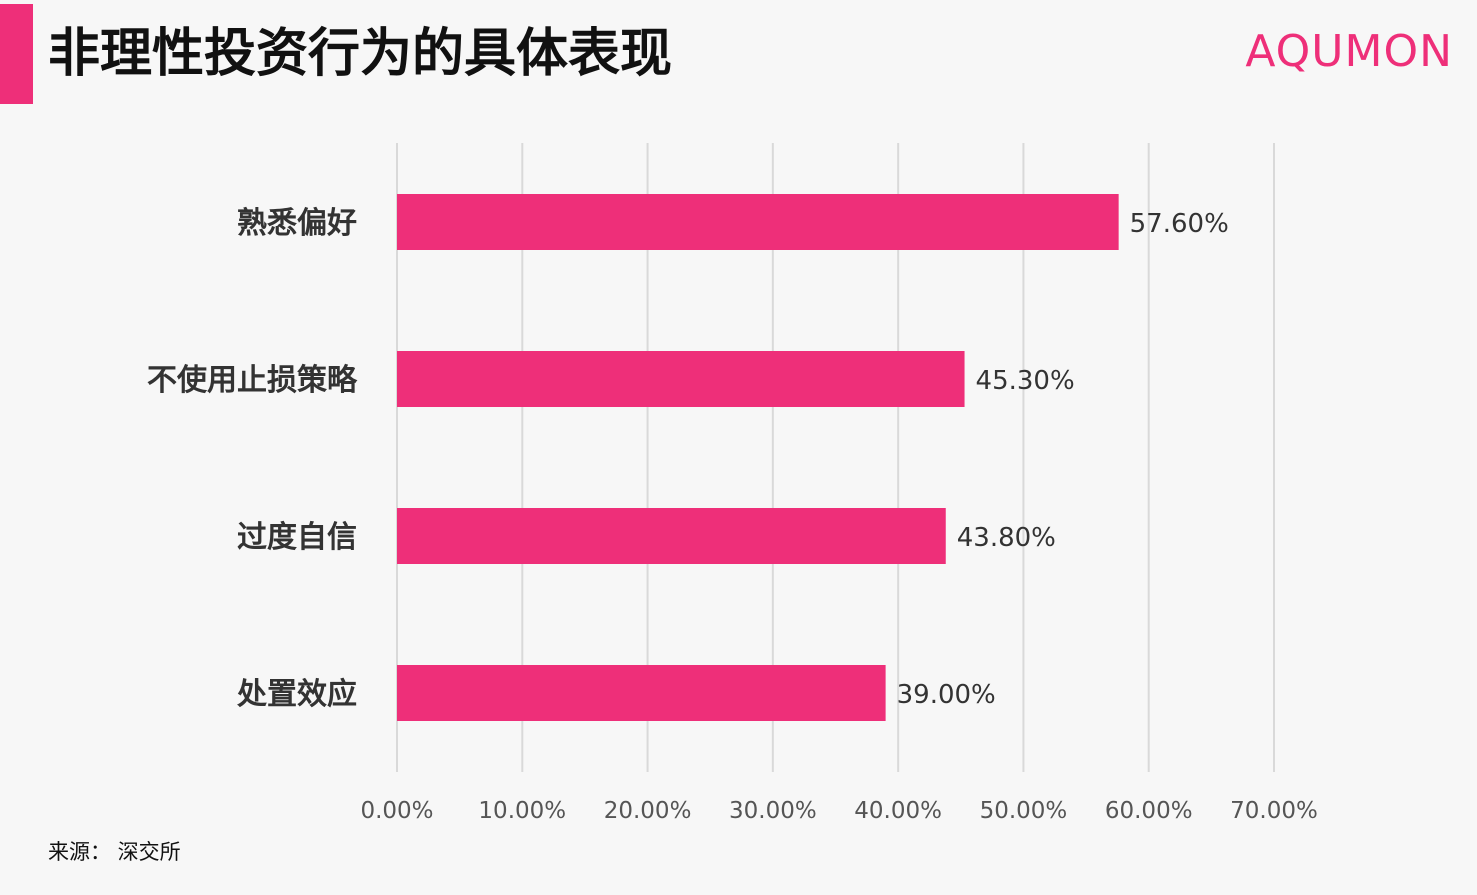 This screenshot has width=1477, height=895. Describe the element at coordinates (296, 694) in the screenshot. I see `category-label: 处置效应` at that location.